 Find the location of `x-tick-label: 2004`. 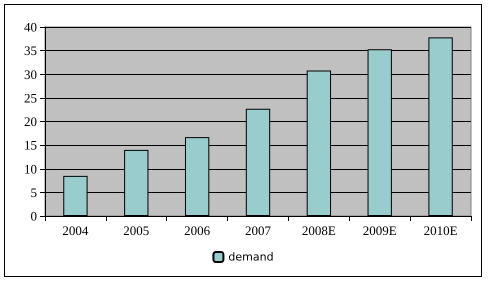

x-tick-label: 2004 is located at coordinates (75, 230).